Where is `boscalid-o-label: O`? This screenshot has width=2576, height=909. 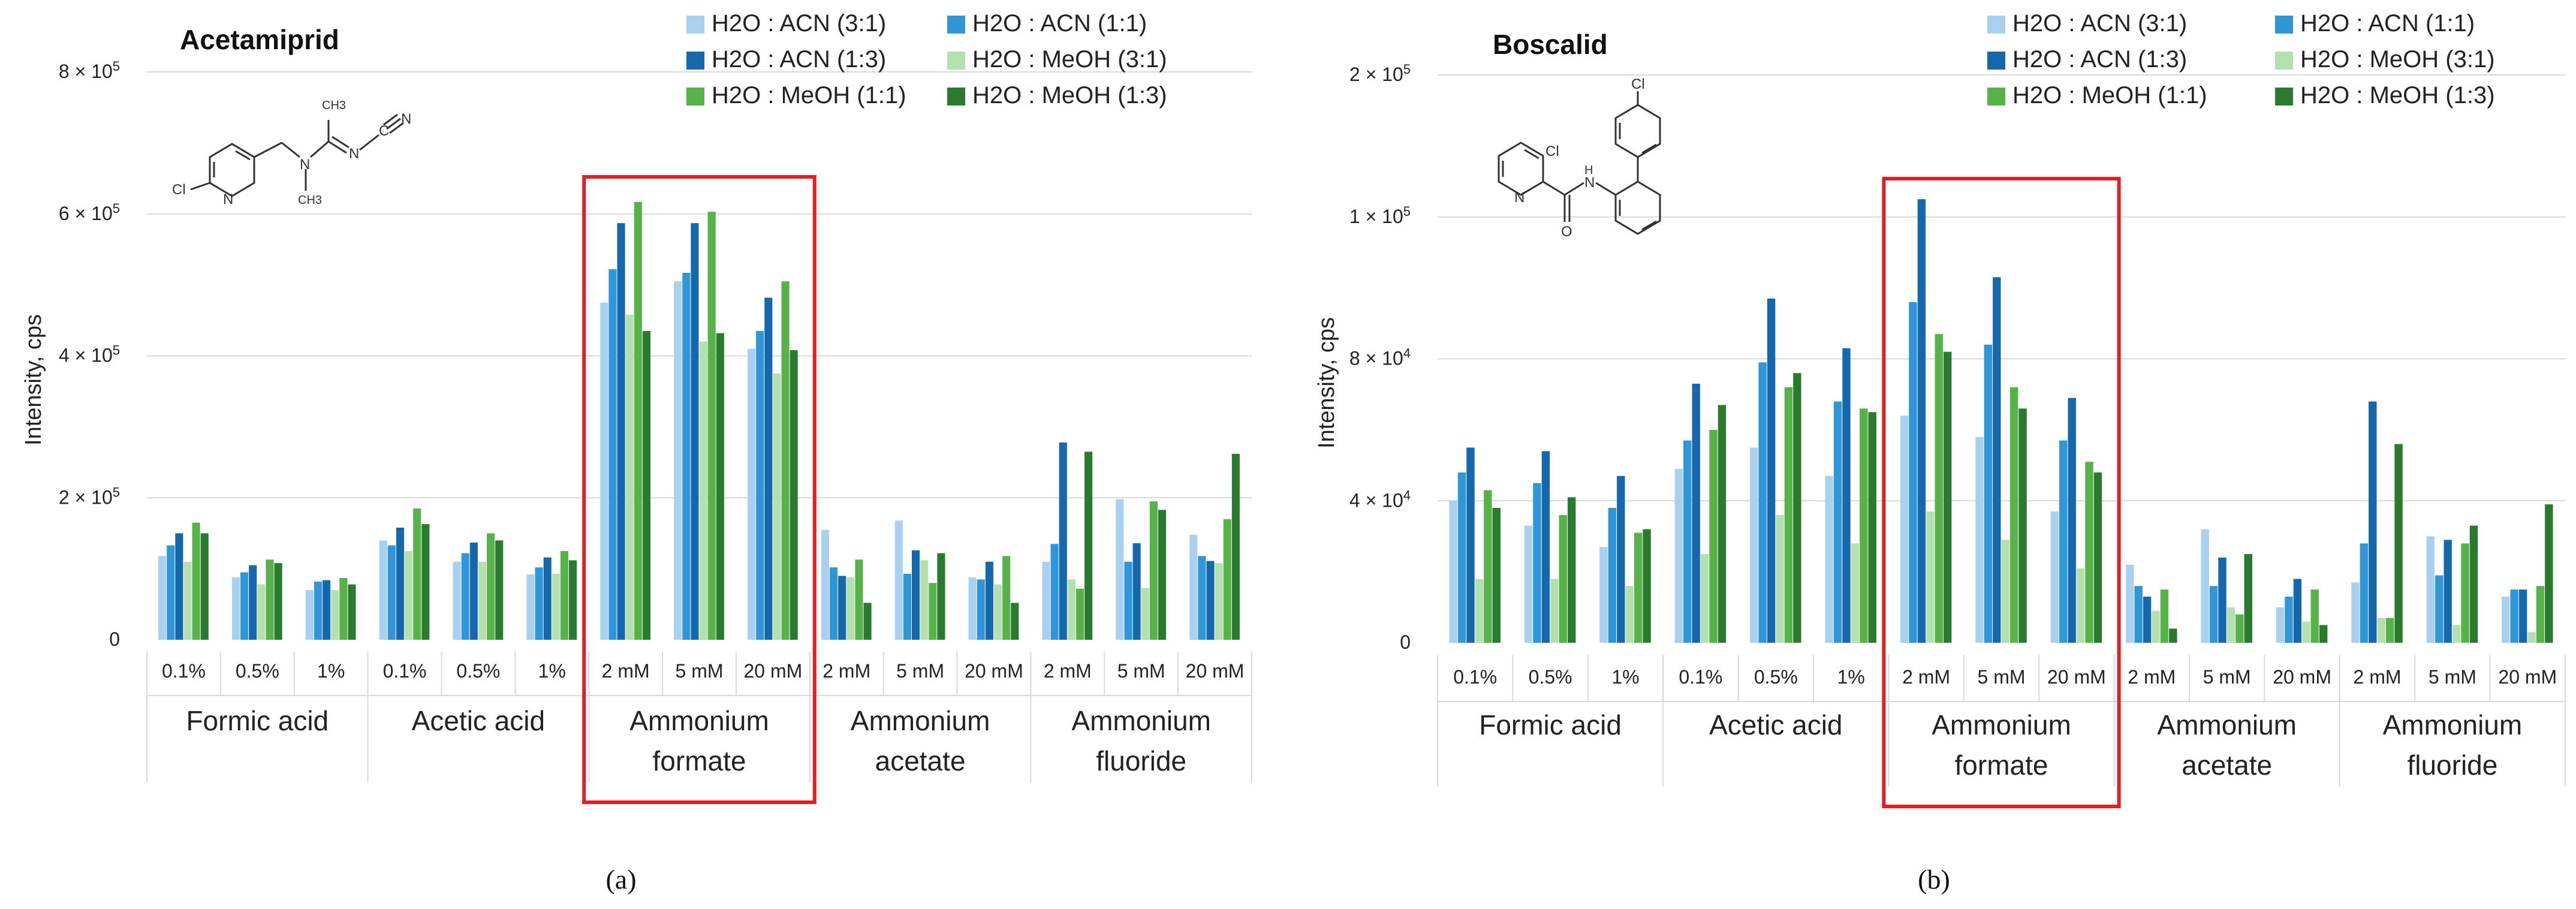 boscalid-o-label: O is located at coordinates (1566, 232).